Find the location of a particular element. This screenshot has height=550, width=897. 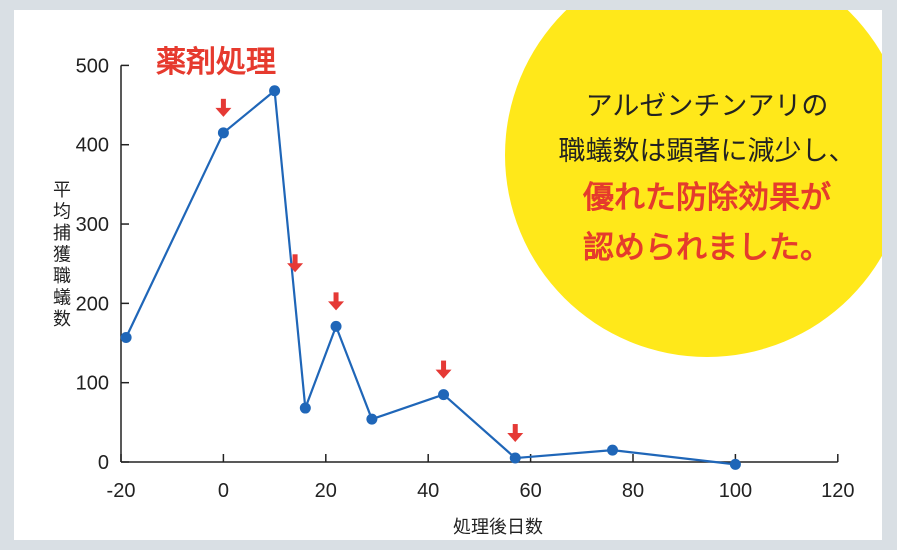

x-tick-label: 60 is located at coordinates (530, 491).